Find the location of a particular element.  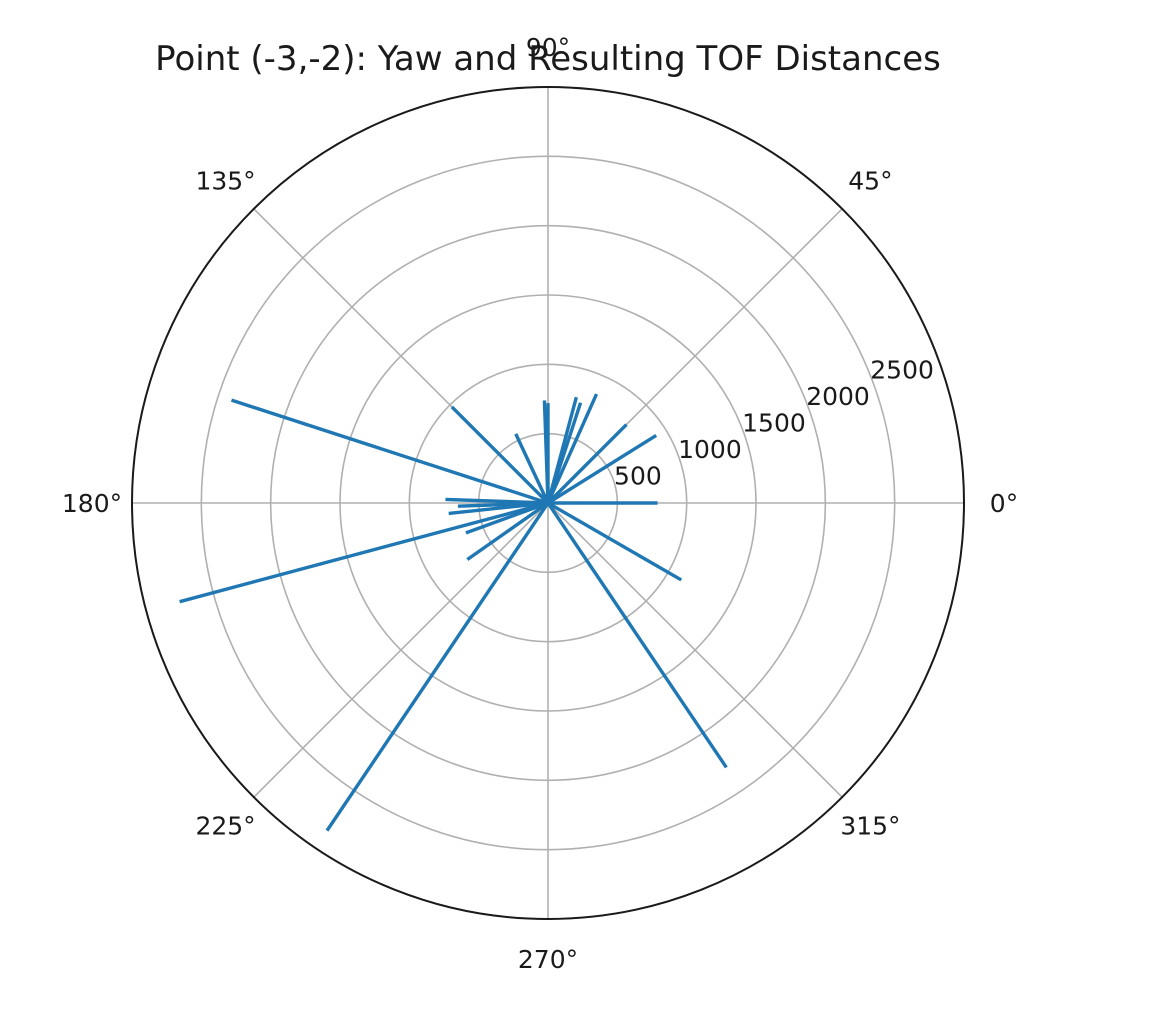

radial-tick-label: 2000 is located at coordinates (838, 396).